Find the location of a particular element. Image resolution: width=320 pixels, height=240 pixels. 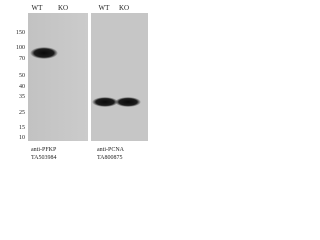

catalog-label: TA800875 is located at coordinates (110, 158).